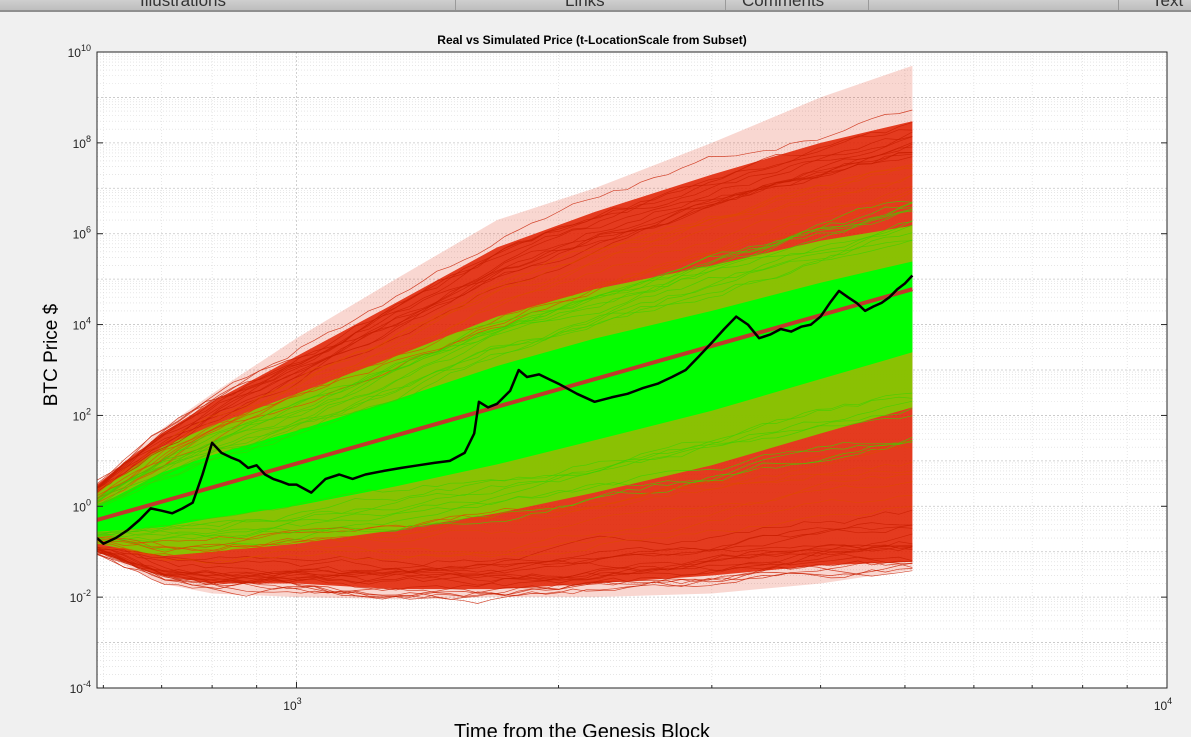  Describe the element at coordinates (79, 51) in the screenshot. I see `y-tick-label: 10¹⁰` at that location.